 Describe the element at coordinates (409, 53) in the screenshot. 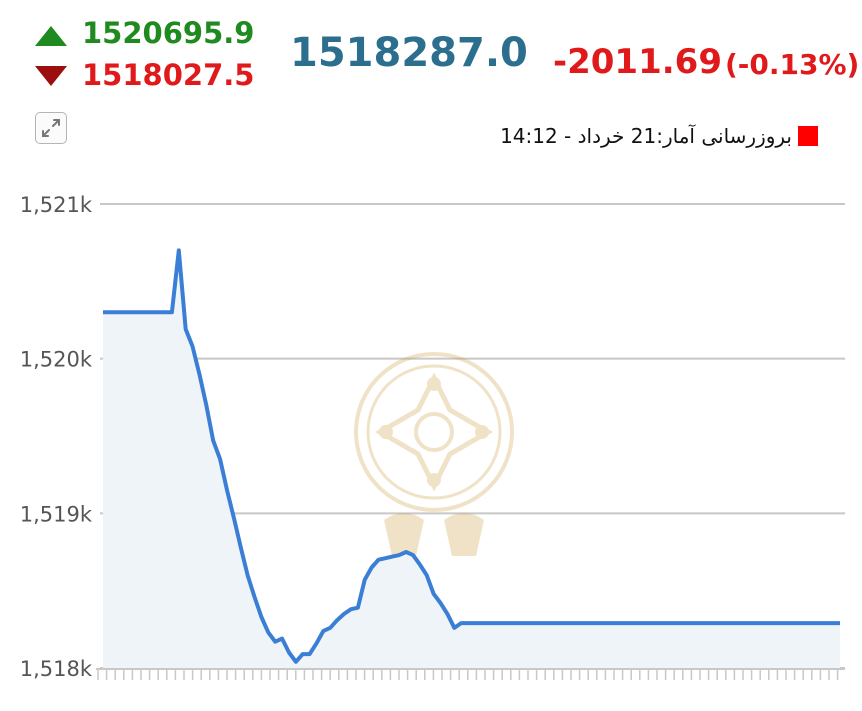

I see `last-index-value: 1518287.0` at that location.